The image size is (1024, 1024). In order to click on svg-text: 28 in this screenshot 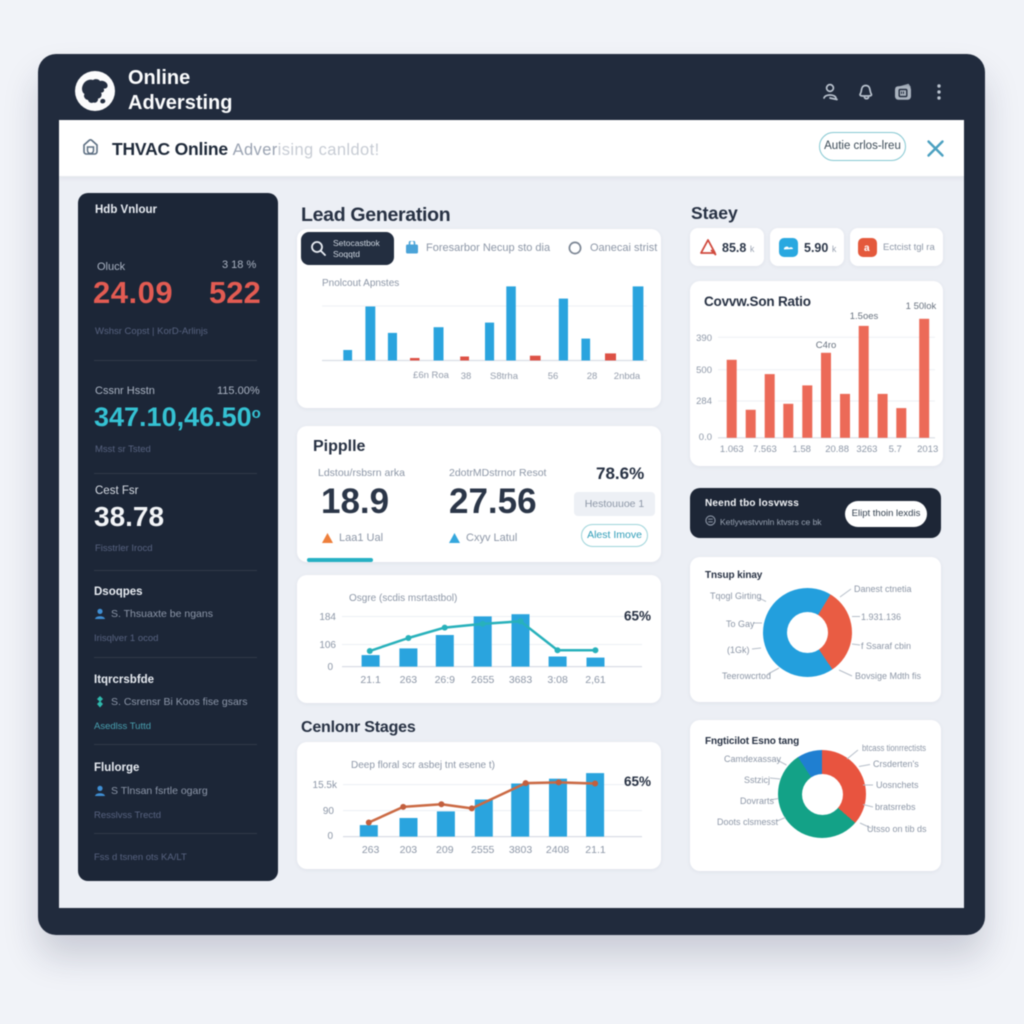, I will do `click(592, 376)`.